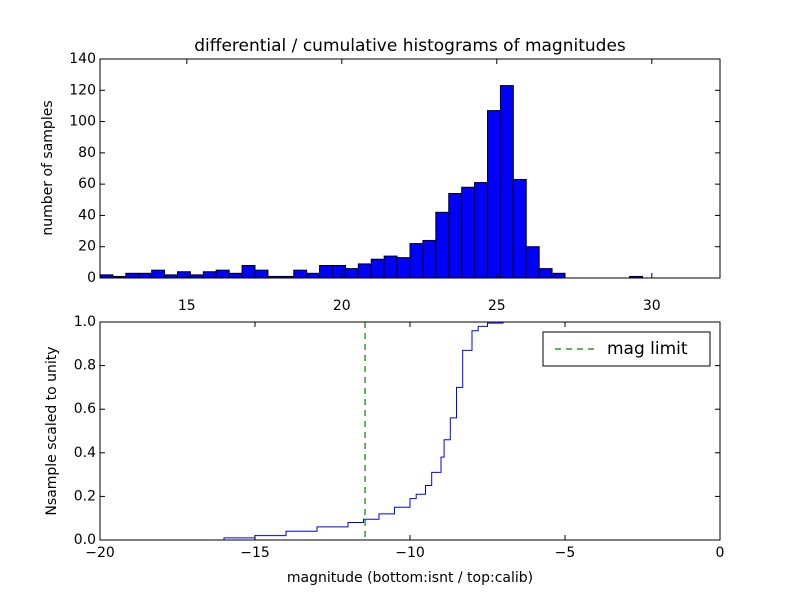  What do you see at coordinates (87, 247) in the screenshot?
I see `y-tick-label: 20` at bounding box center [87, 247].